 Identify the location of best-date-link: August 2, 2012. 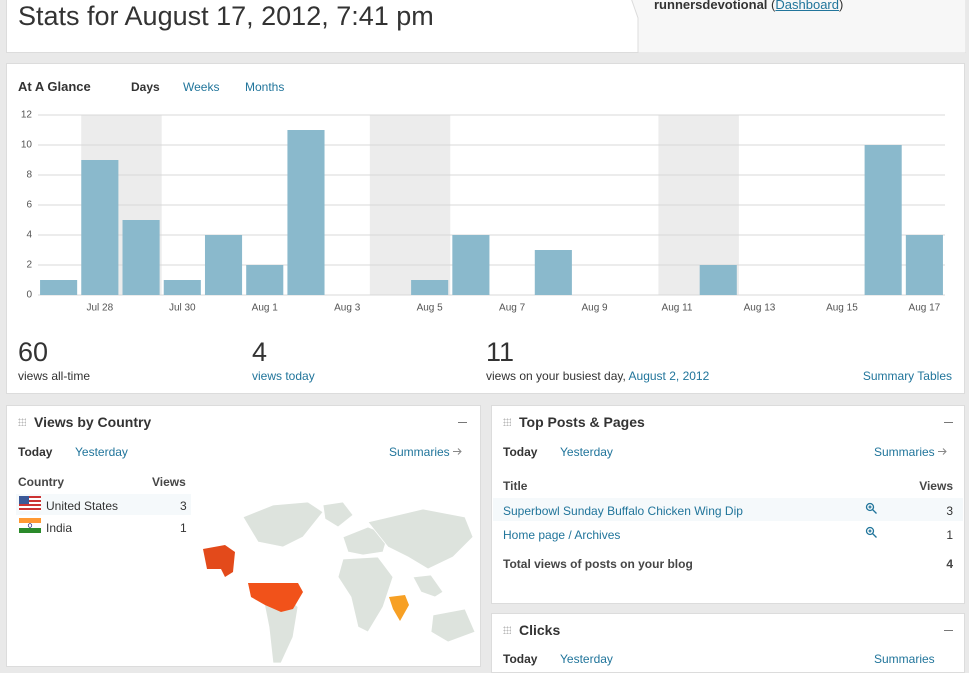
(669, 376).